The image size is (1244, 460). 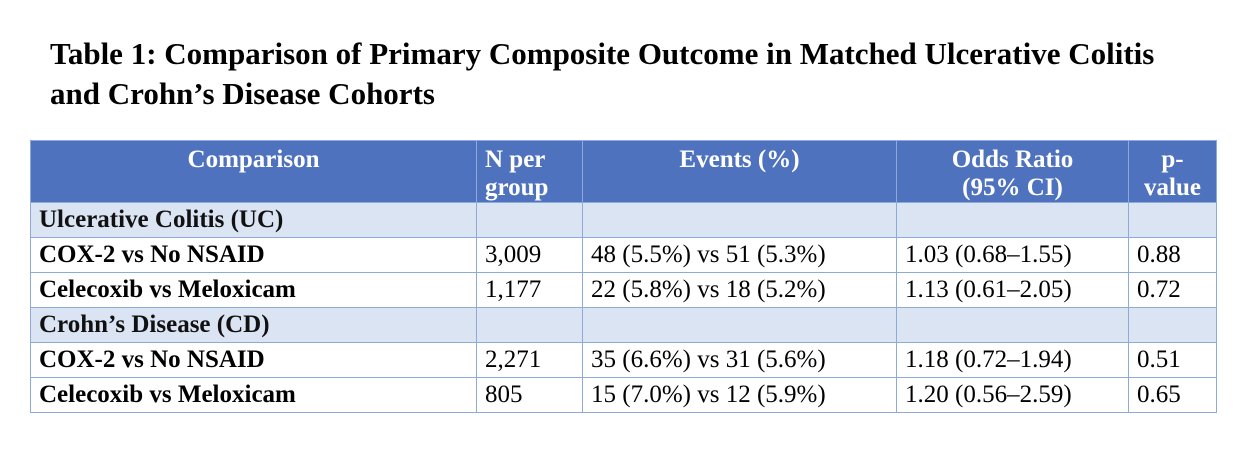 What do you see at coordinates (1172, 255) in the screenshot?
I see `p-value-cell: 0.88` at bounding box center [1172, 255].